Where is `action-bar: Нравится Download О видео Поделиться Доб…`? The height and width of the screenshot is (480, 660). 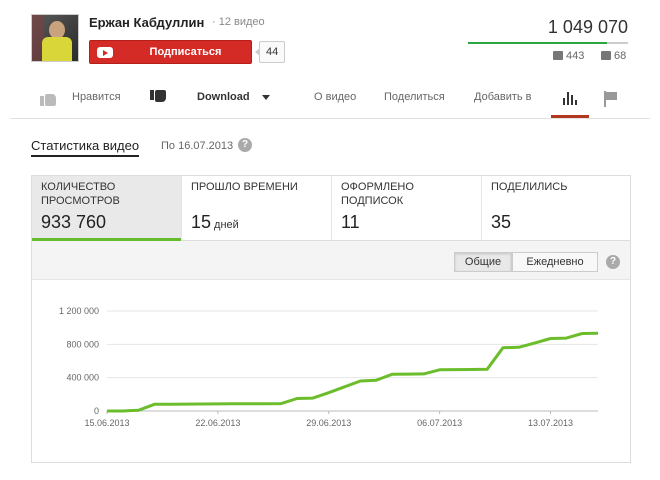 action-bar: Нравится Download О видео Поделиться Доб… is located at coordinates (330, 100).